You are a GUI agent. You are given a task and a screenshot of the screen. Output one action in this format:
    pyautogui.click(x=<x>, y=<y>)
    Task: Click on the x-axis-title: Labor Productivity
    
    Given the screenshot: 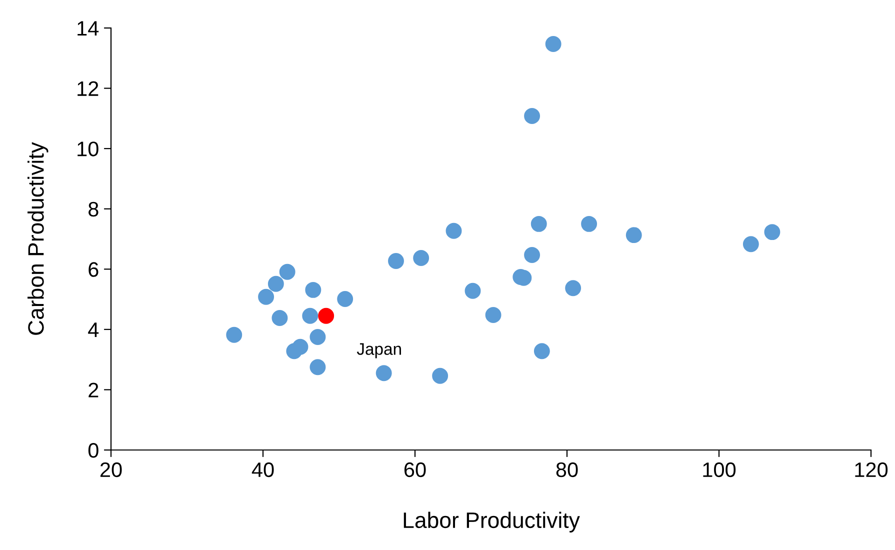 What is the action you would take?
    pyautogui.click(x=492, y=522)
    